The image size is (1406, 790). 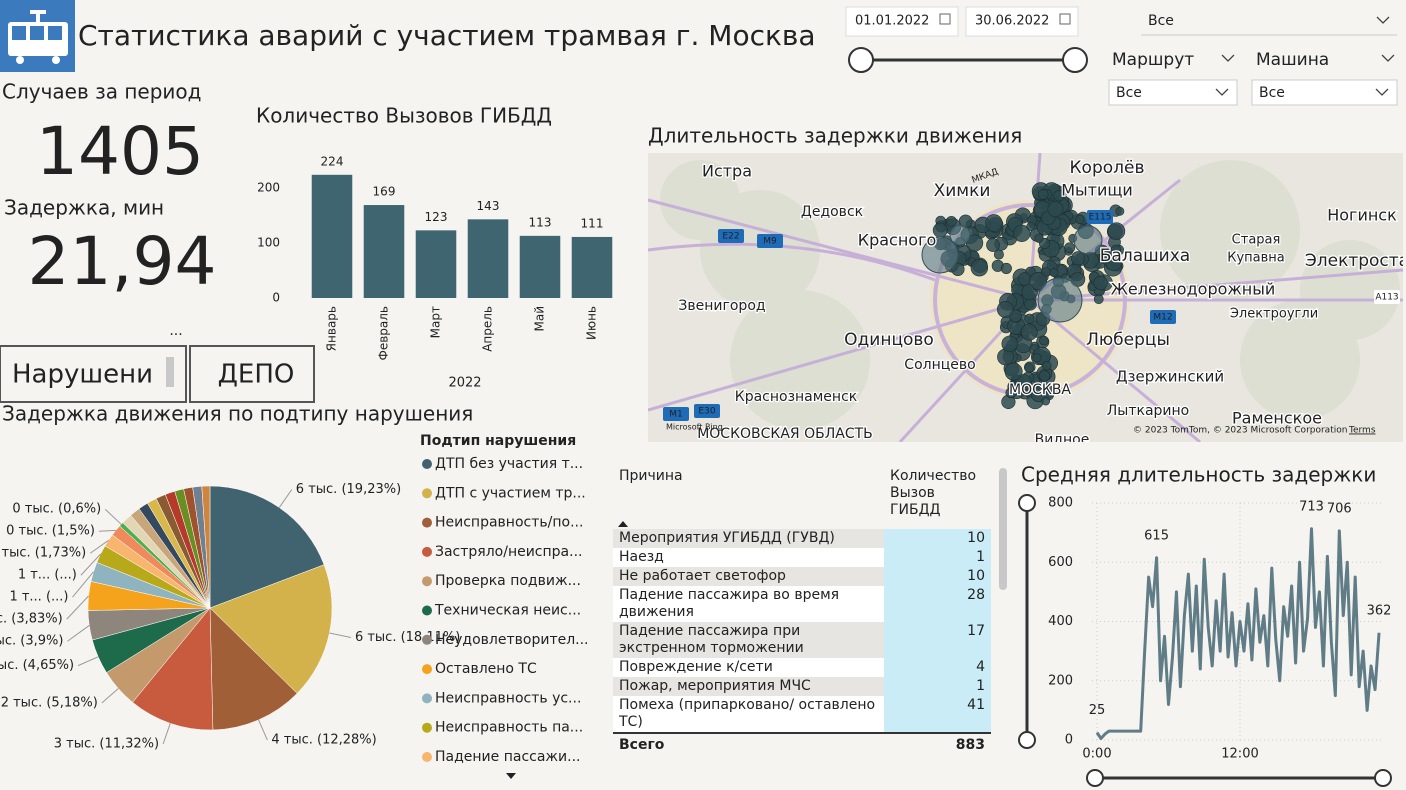 I want to click on date-value: 01.01.2022, so click(x=892, y=21).